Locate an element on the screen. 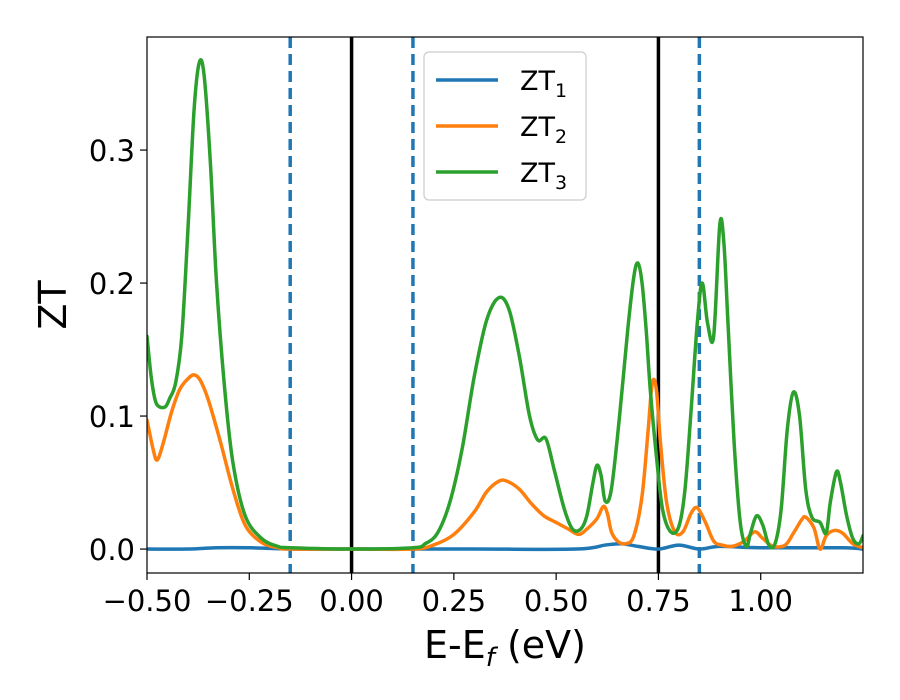 The image size is (900, 700). x-axis: −0.50 −0.25 0.00 0.25 0.50 0.75 1.00 is located at coordinates (448, 595).